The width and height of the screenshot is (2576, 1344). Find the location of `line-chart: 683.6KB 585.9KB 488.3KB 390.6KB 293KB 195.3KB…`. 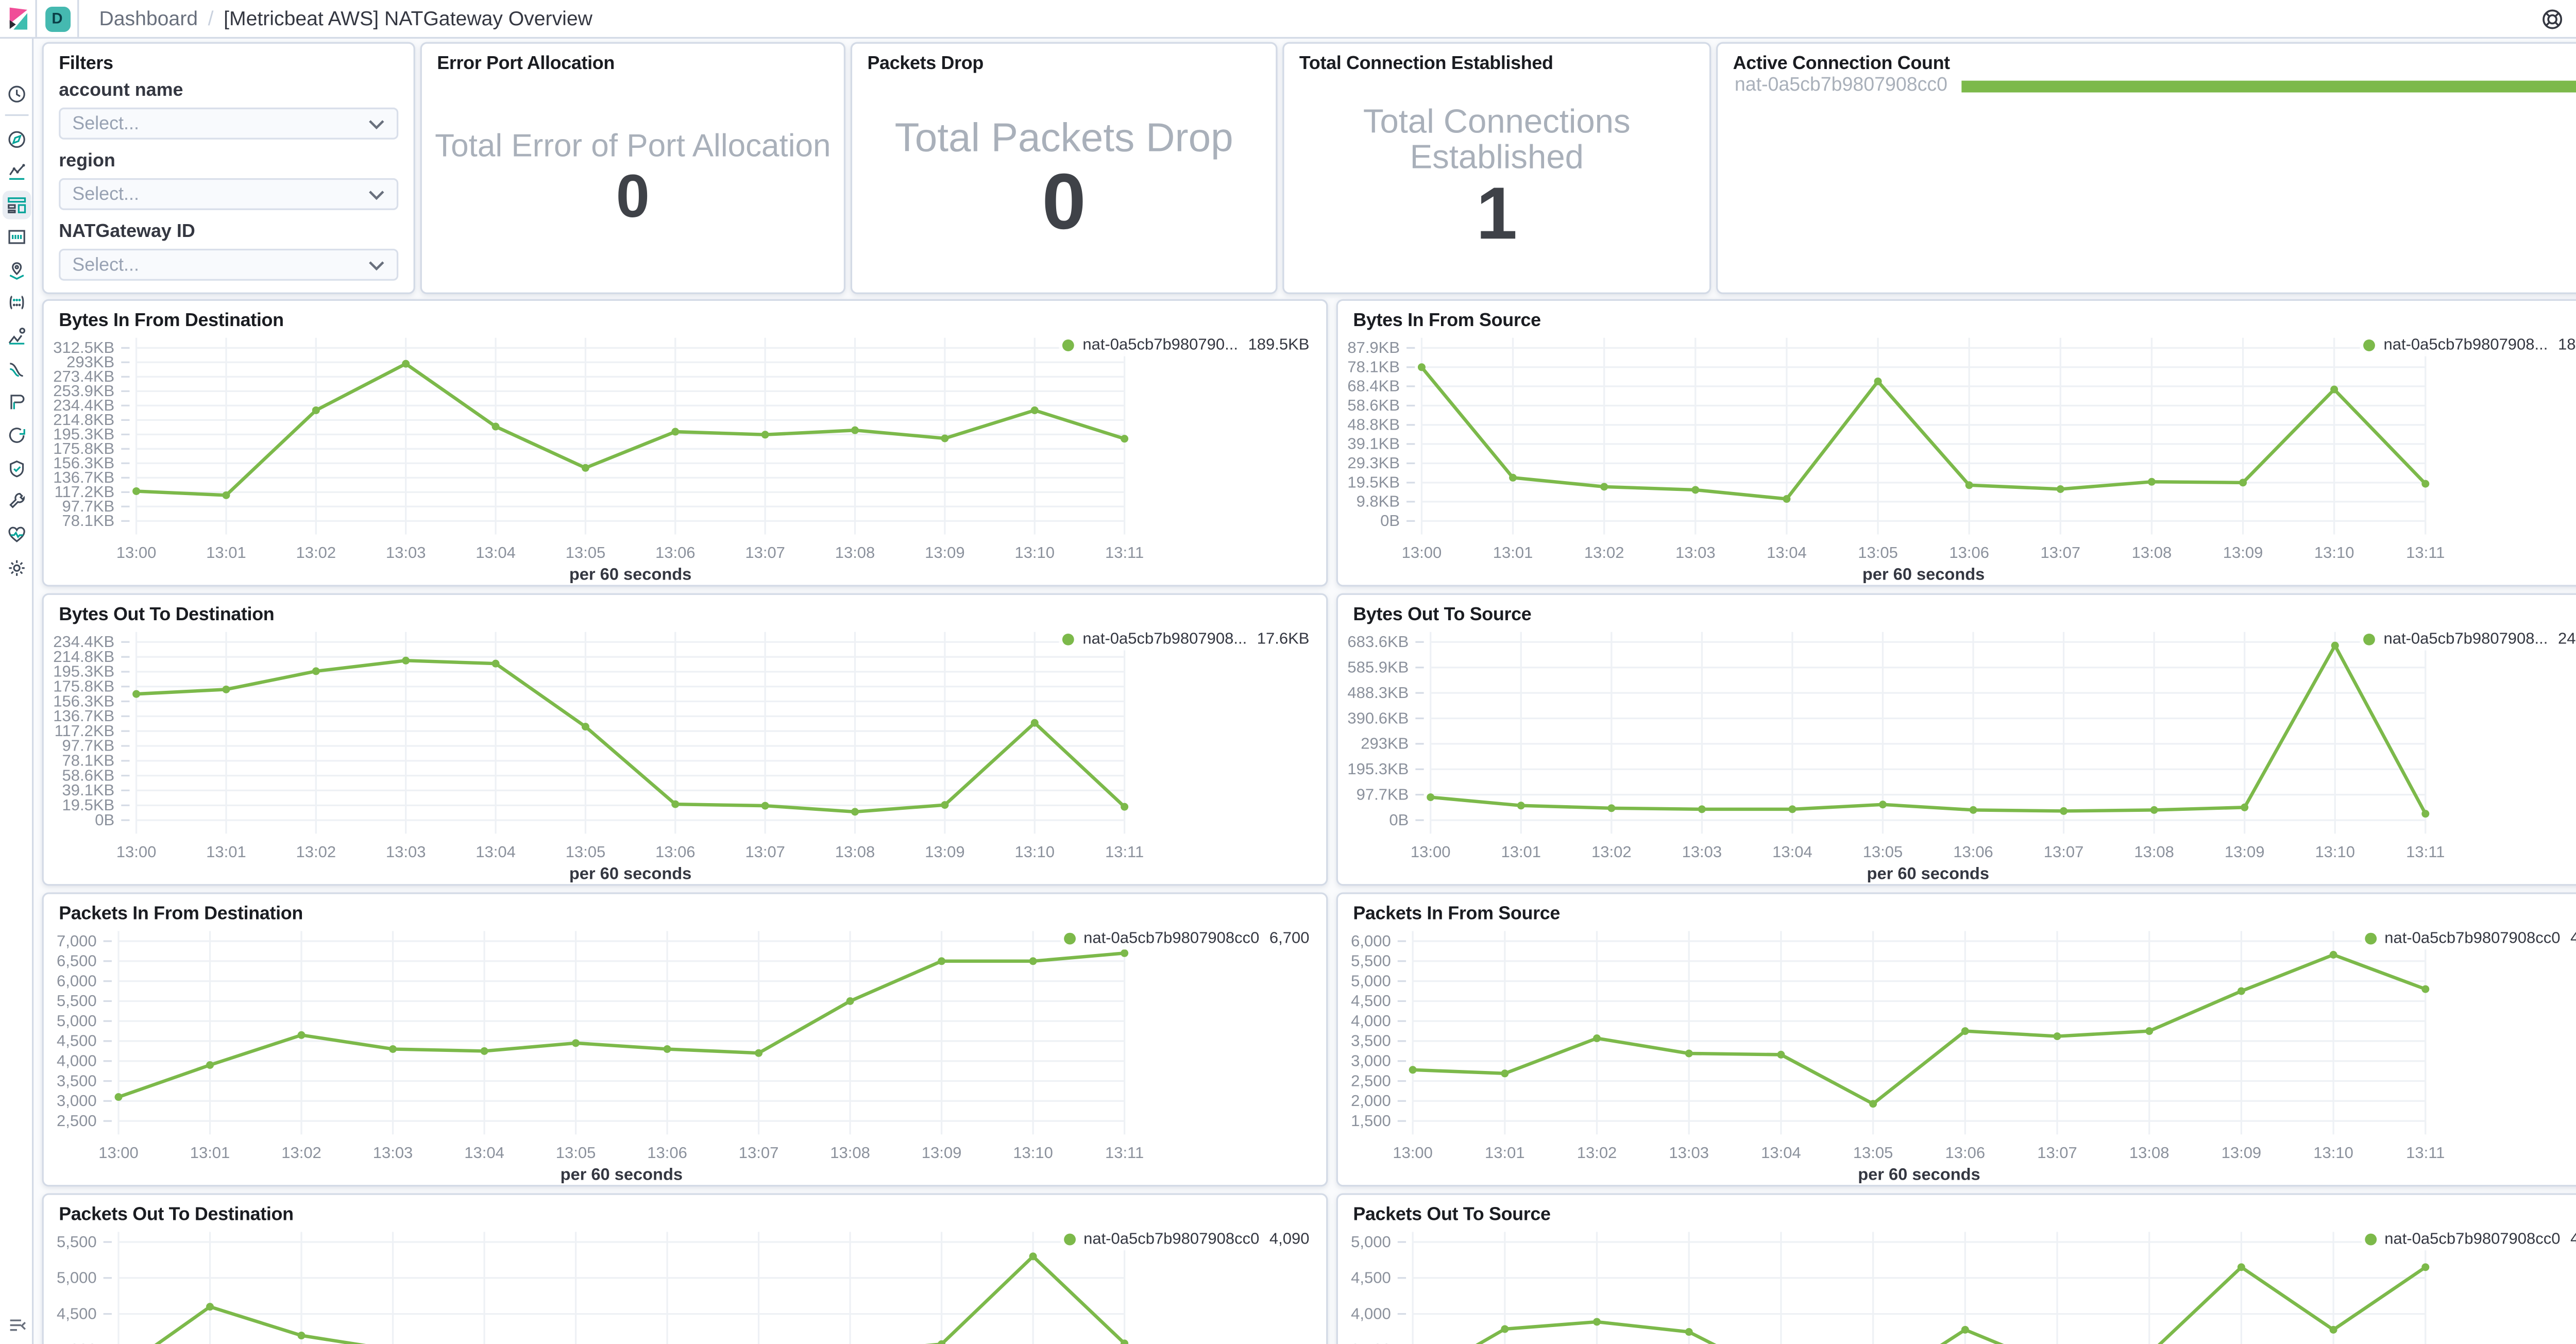

line-chart: 683.6KB 585.9KB 488.3KB 390.6KB 293KB 195.3KB… is located at coordinates (1957, 739).